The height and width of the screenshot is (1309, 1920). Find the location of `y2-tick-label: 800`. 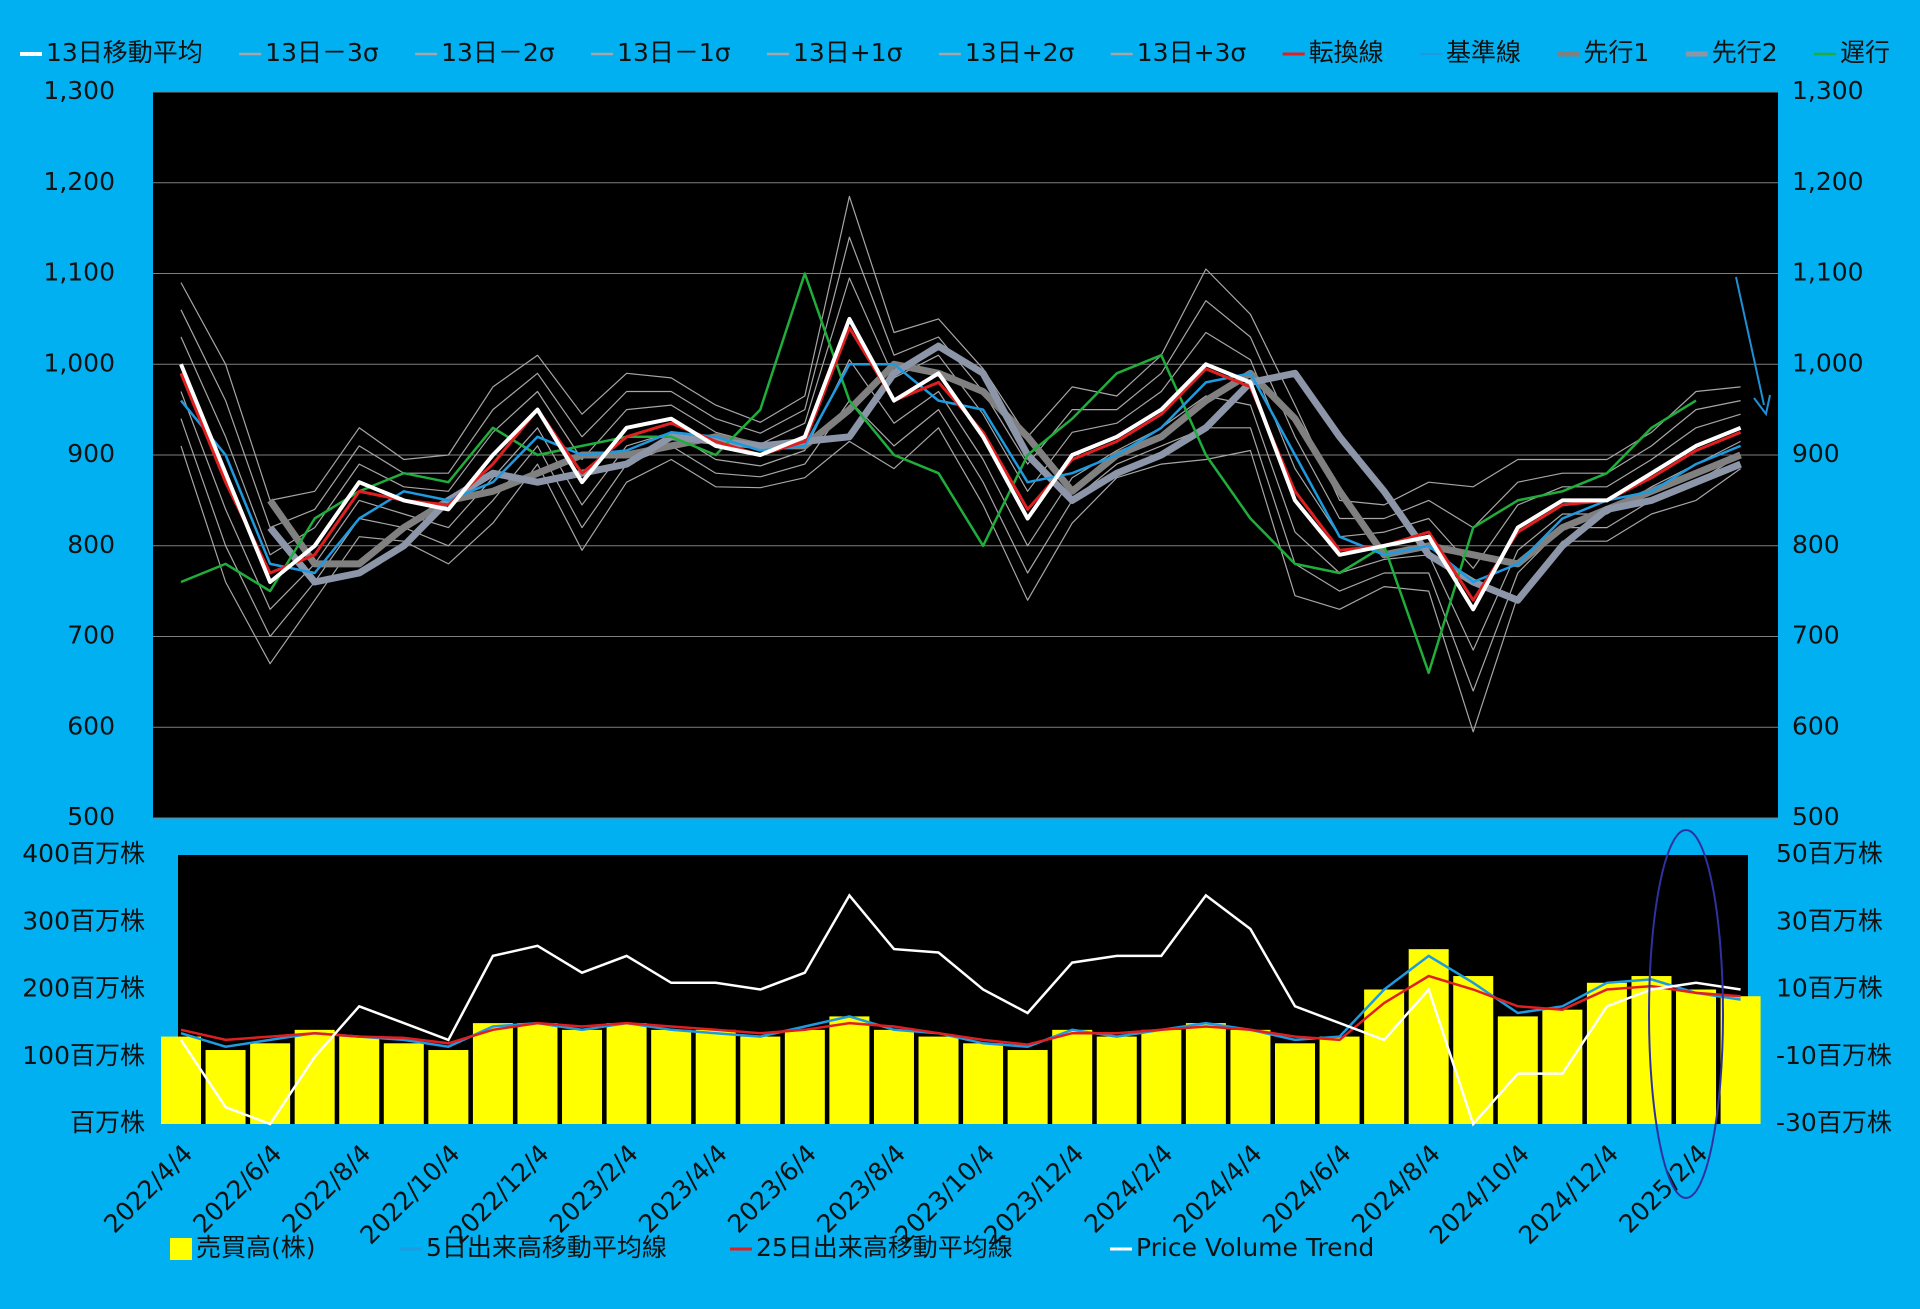

y2-tick-label: 800 is located at coordinates (1816, 544).